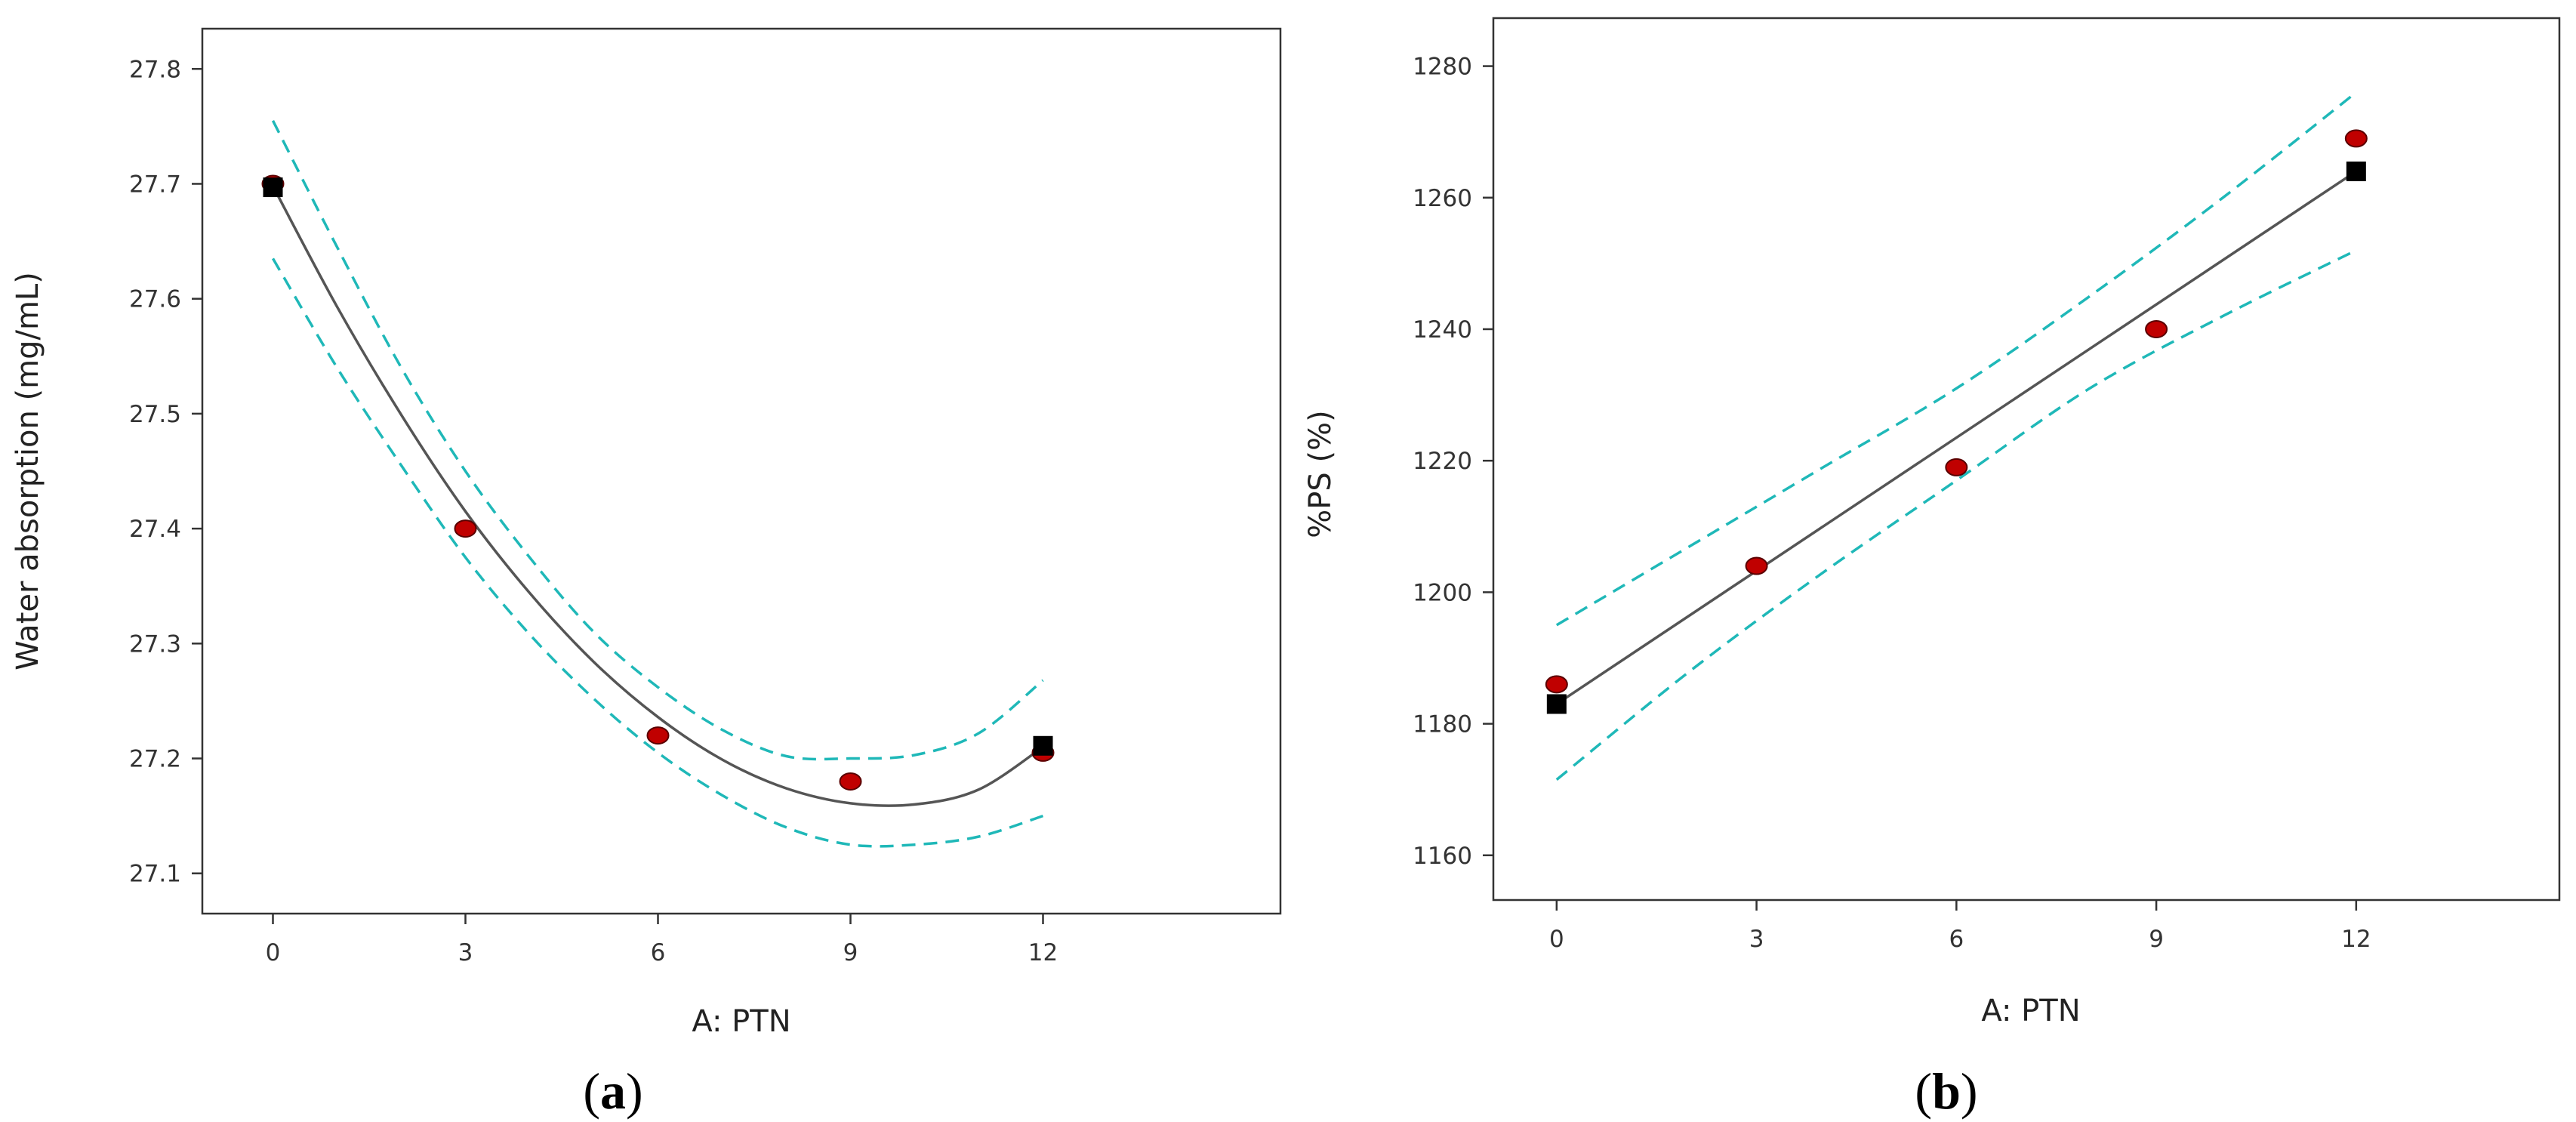  What do you see at coordinates (155, 529) in the screenshot?
I see `y-tick-label: 27.4` at bounding box center [155, 529].